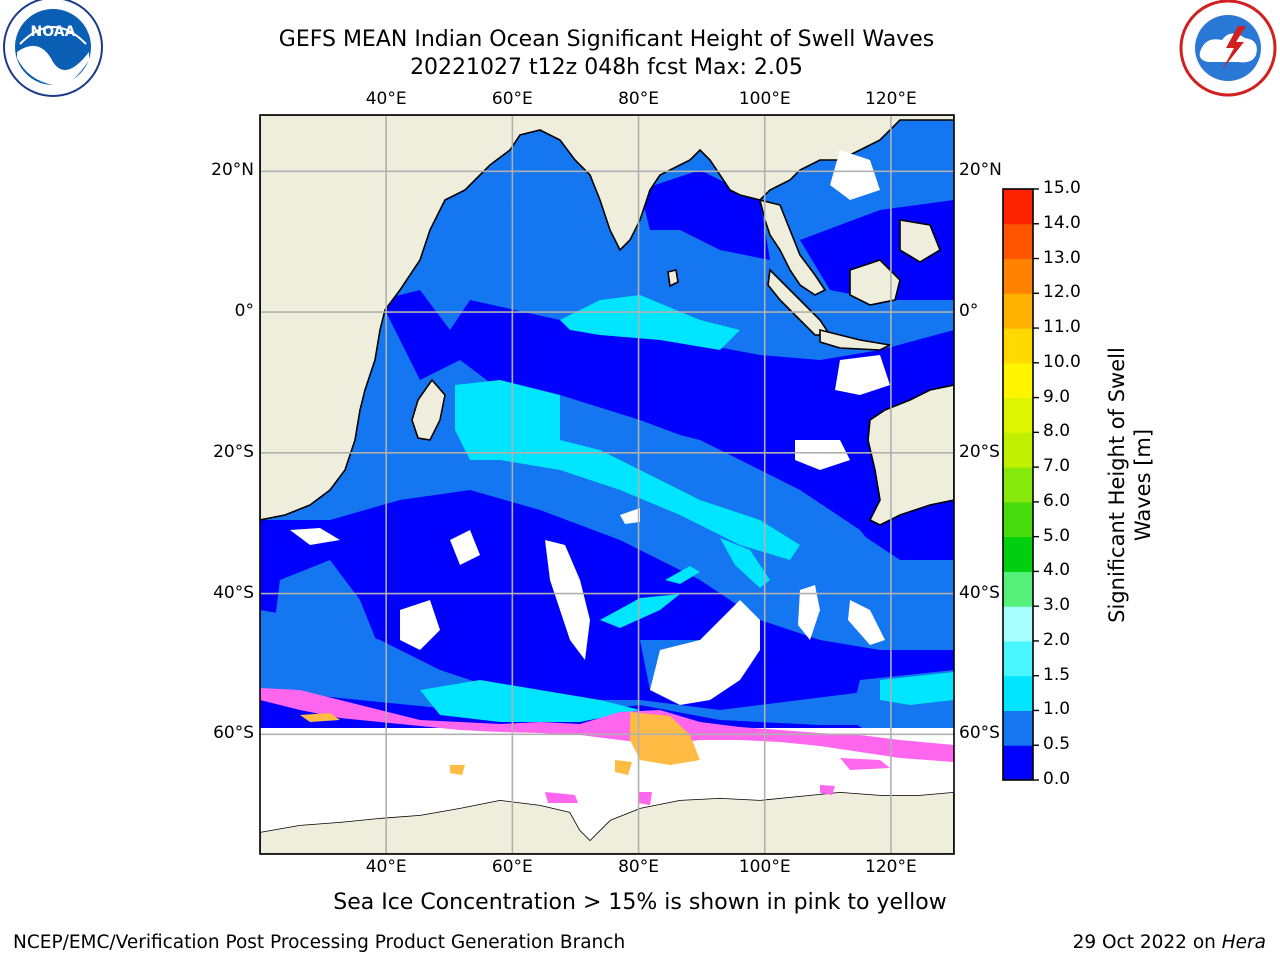  What do you see at coordinates (233, 733) in the screenshot?
I see `lat-label-left: 60°S` at bounding box center [233, 733].